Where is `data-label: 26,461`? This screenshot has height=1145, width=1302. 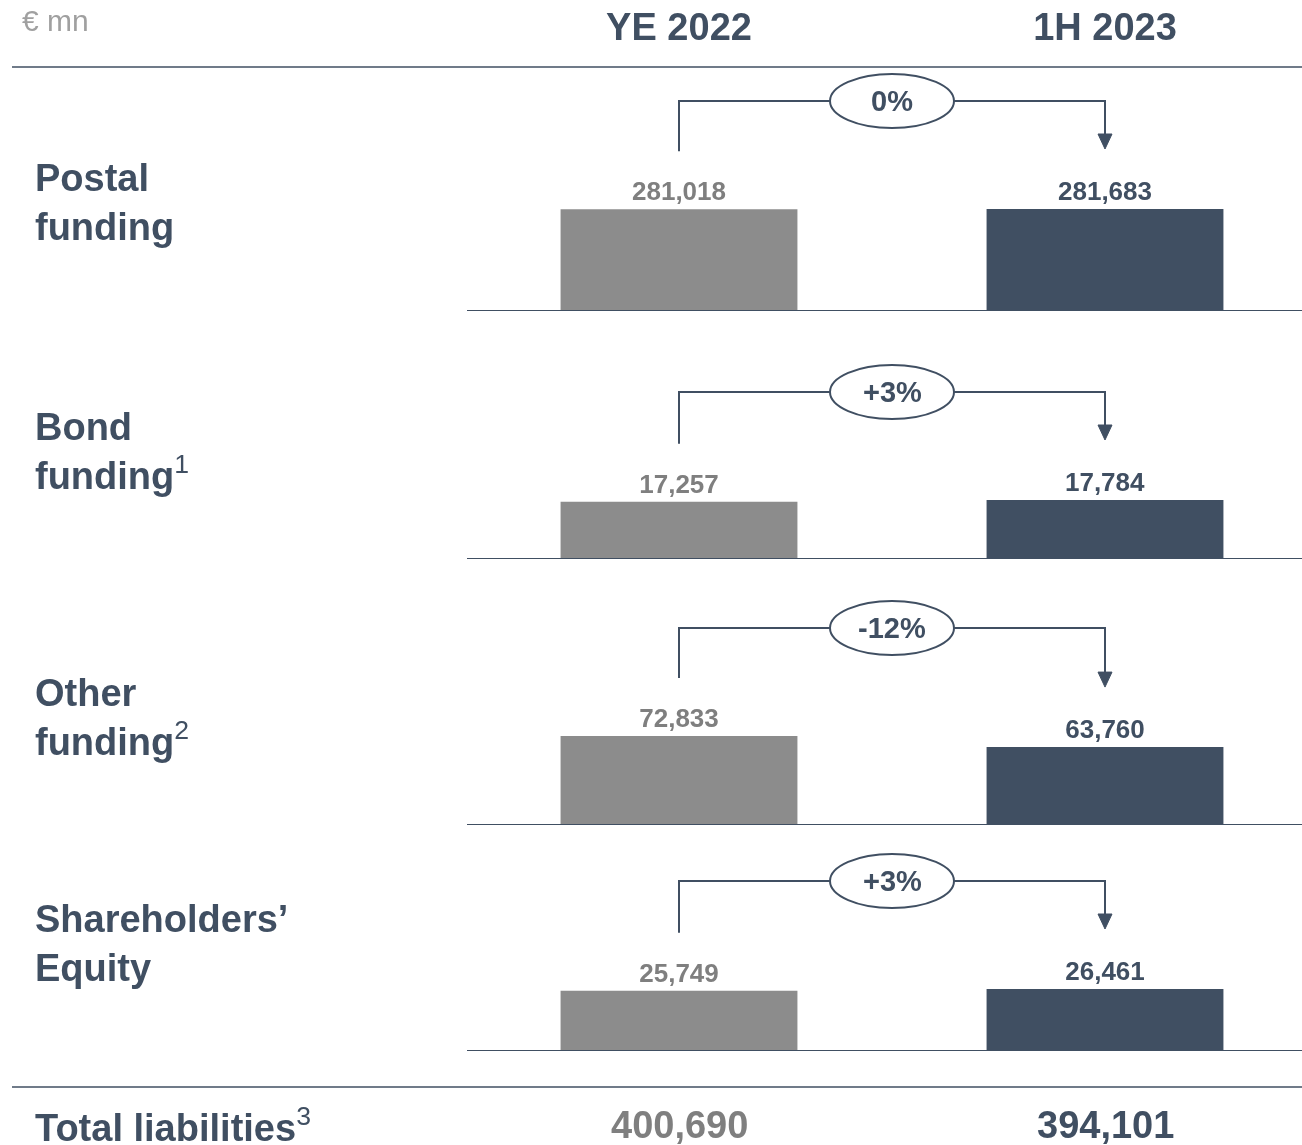
data-label: 26,461 is located at coordinates (1105, 971).